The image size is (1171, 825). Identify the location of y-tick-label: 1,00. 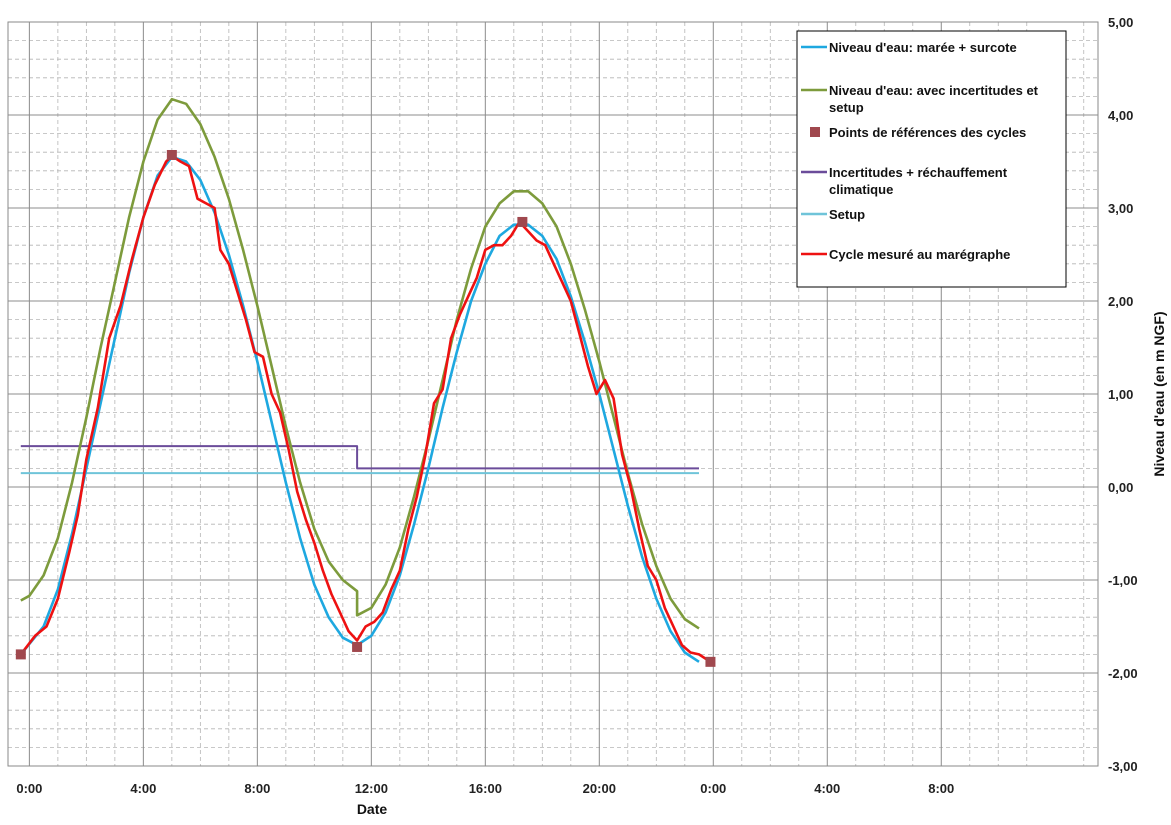
(1120, 394).